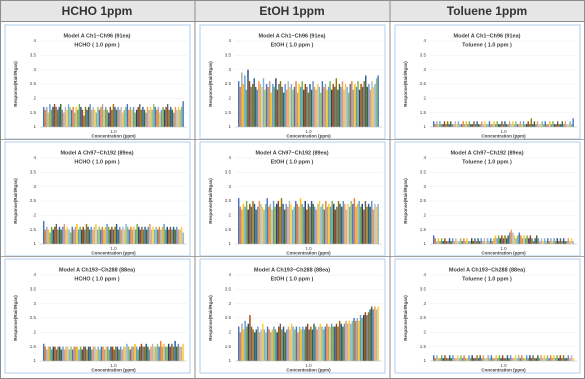 The width and height of the screenshot is (585, 379). I want to click on y-tick-label: 1.5, so click(423, 229).